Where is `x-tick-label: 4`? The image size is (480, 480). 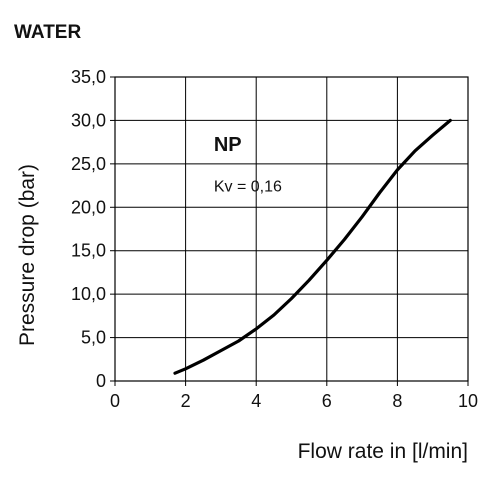
x-tick-label: 4 is located at coordinates (256, 401).